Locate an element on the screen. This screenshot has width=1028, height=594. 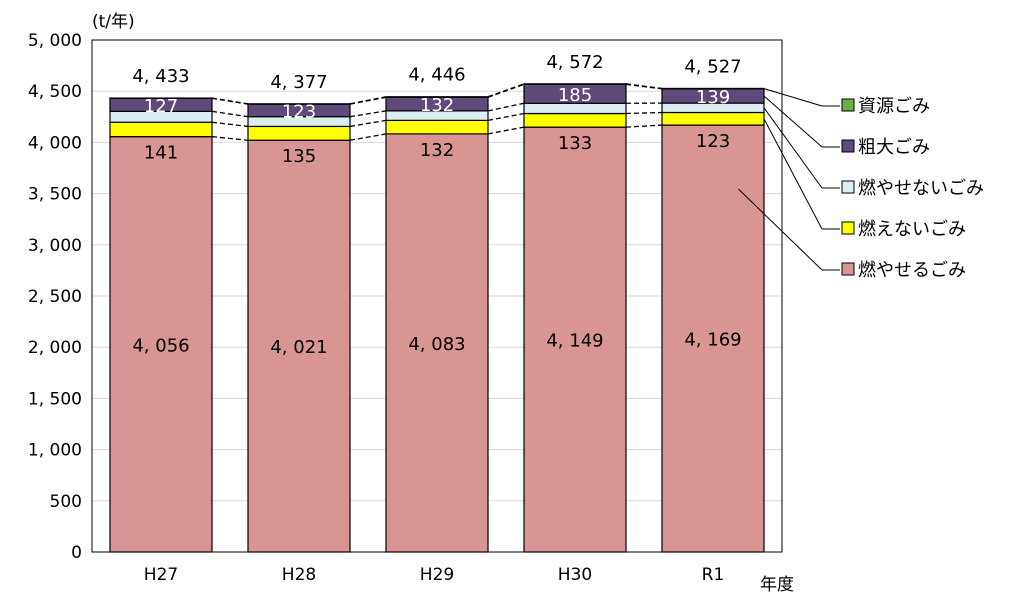
y-tick-label: 5, 000 is located at coordinates (55, 41).